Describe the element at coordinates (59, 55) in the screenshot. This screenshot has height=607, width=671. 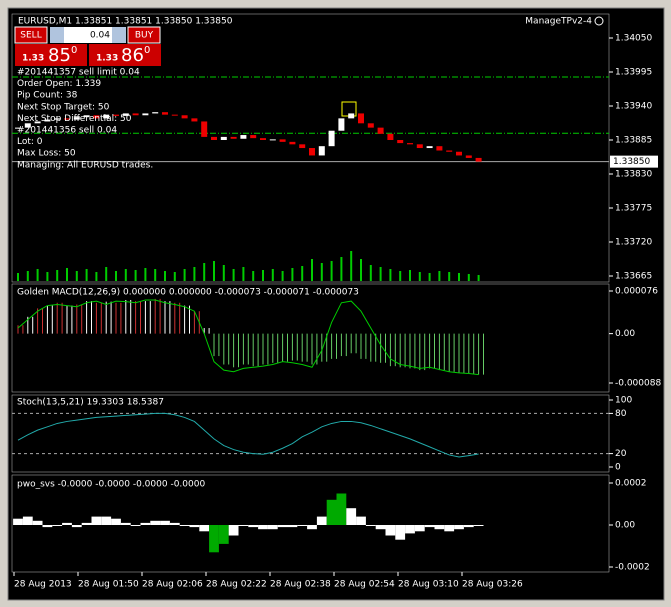
I see `bid-big: 85` at that location.